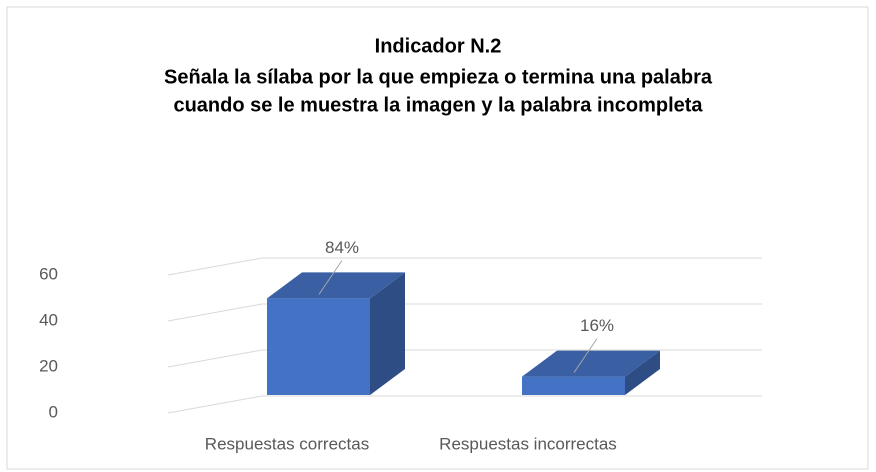  Describe the element at coordinates (342, 247) in the screenshot. I see `data-label: 84%` at that location.